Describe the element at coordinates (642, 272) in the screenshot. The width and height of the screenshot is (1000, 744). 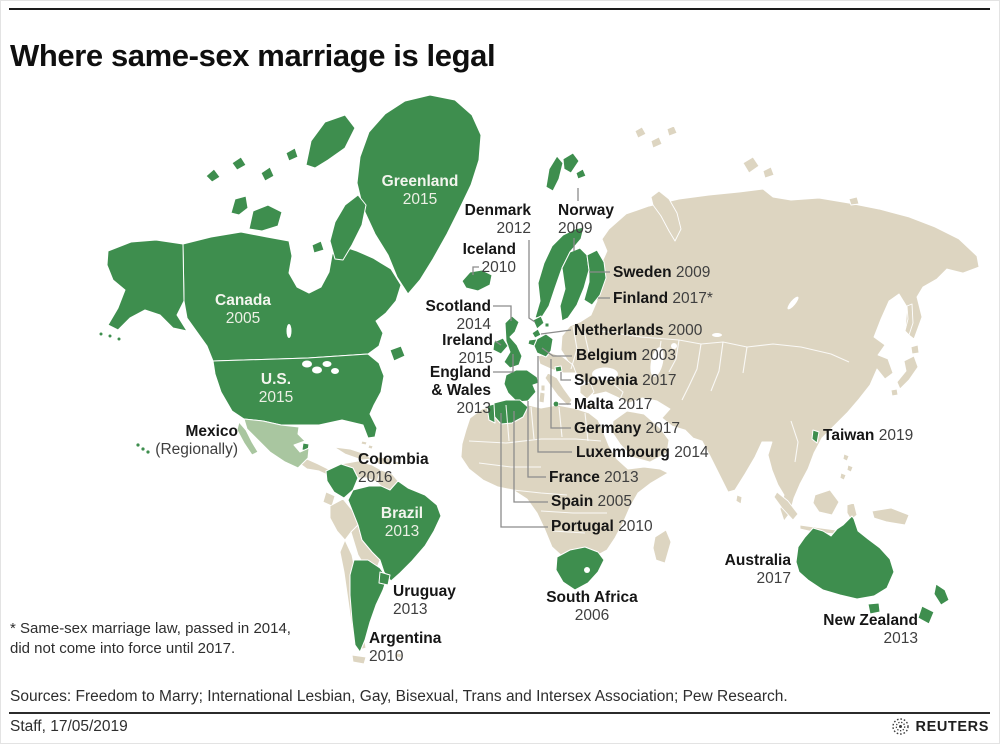
I see `country-name: Sweden` at that location.